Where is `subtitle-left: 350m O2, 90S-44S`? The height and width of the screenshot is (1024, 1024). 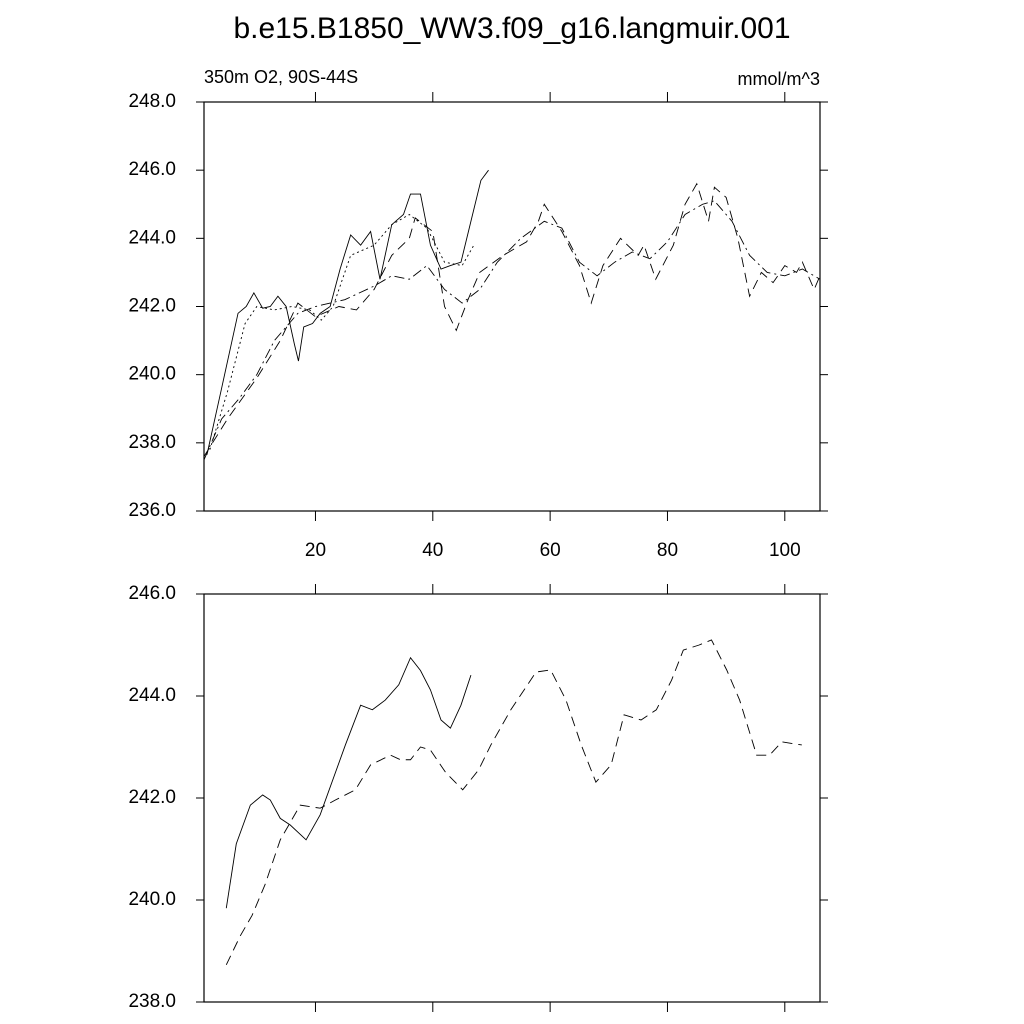 subtitle-left: 350m O2, 90S-44S is located at coordinates (281, 77).